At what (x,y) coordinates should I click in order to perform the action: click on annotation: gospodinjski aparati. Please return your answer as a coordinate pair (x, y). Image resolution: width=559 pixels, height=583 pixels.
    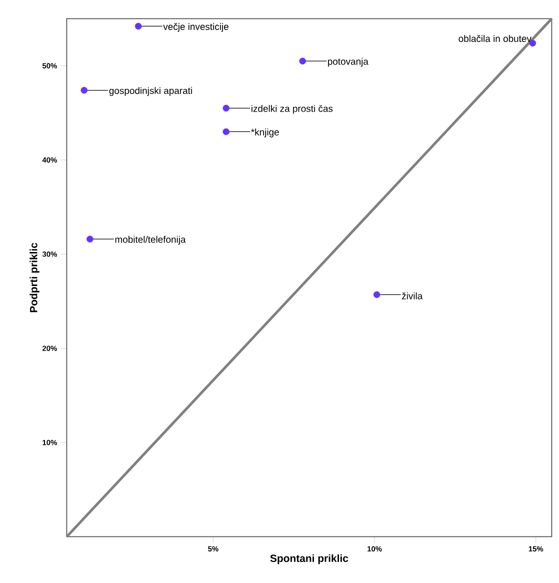
    Looking at the image, I should click on (150, 91).